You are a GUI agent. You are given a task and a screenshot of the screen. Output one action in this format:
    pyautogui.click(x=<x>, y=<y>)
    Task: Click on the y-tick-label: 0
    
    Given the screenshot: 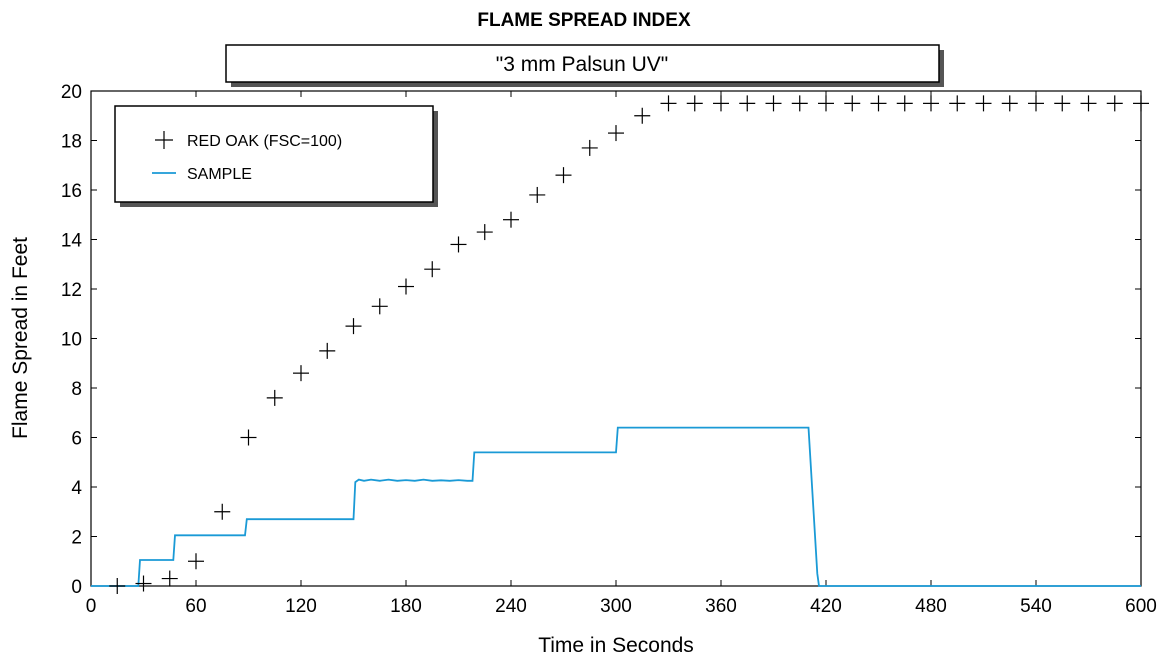 What is the action you would take?
    pyautogui.click(x=76, y=587)
    